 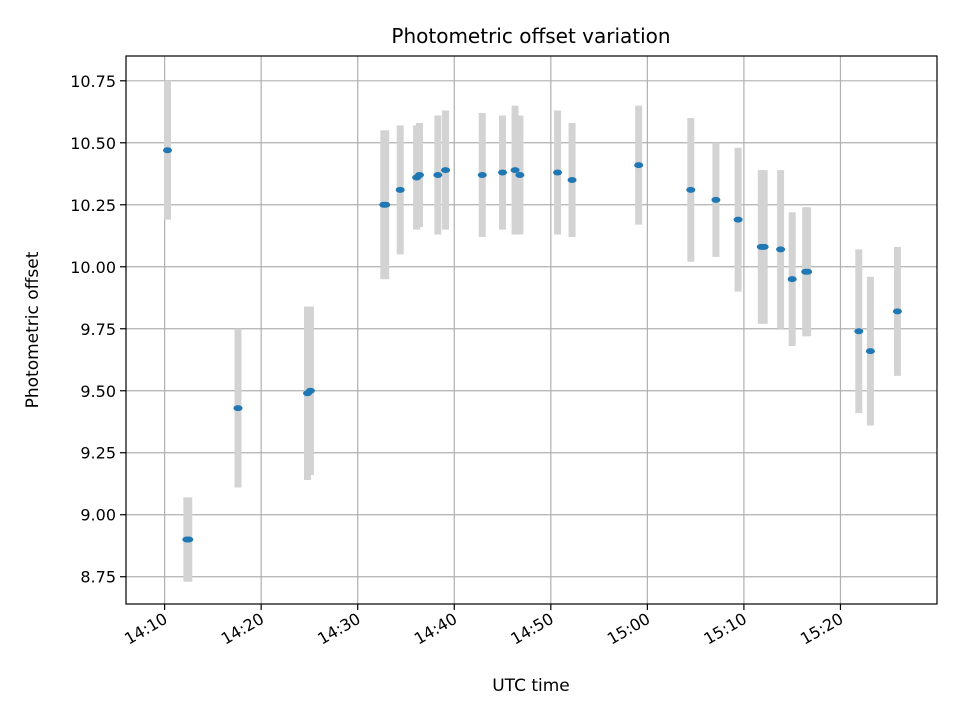 I want to click on chart-title: Photometric offset variation, so click(x=530, y=36).